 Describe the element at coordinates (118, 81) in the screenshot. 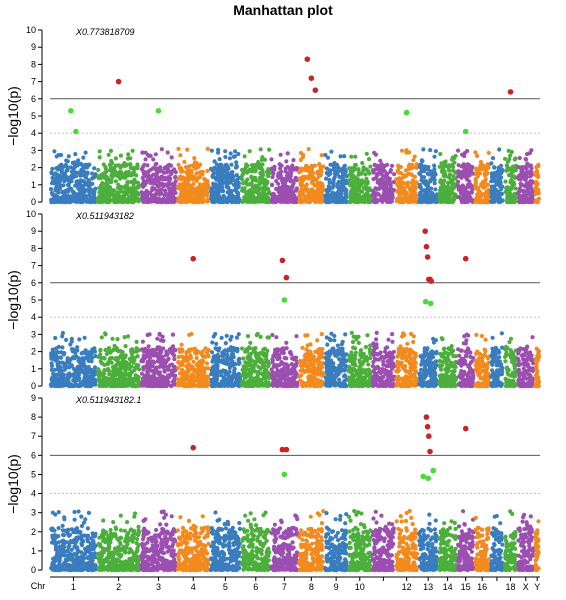

I see `significant-snp-point` at that location.